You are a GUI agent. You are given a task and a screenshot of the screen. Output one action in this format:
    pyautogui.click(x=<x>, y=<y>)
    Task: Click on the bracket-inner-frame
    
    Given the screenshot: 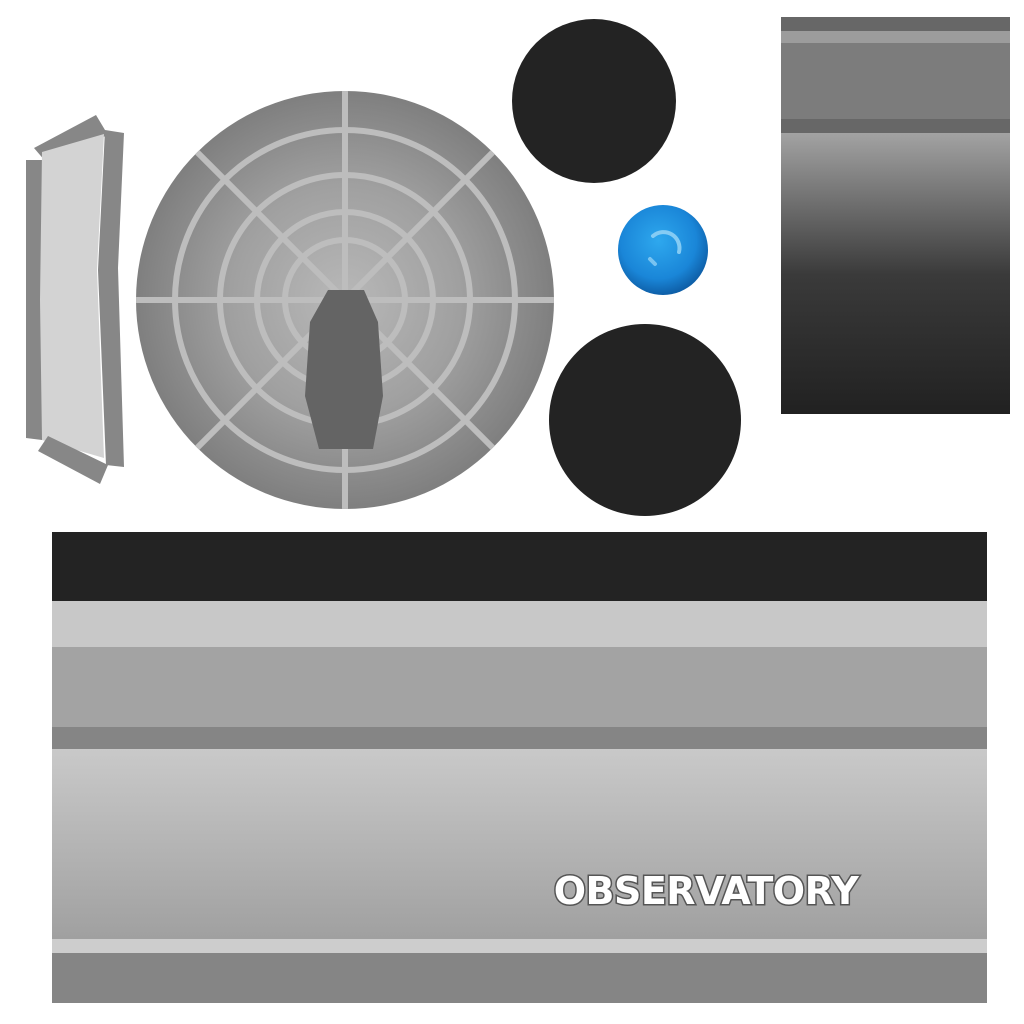 What is the action you would take?
    pyautogui.click(x=111, y=298)
    